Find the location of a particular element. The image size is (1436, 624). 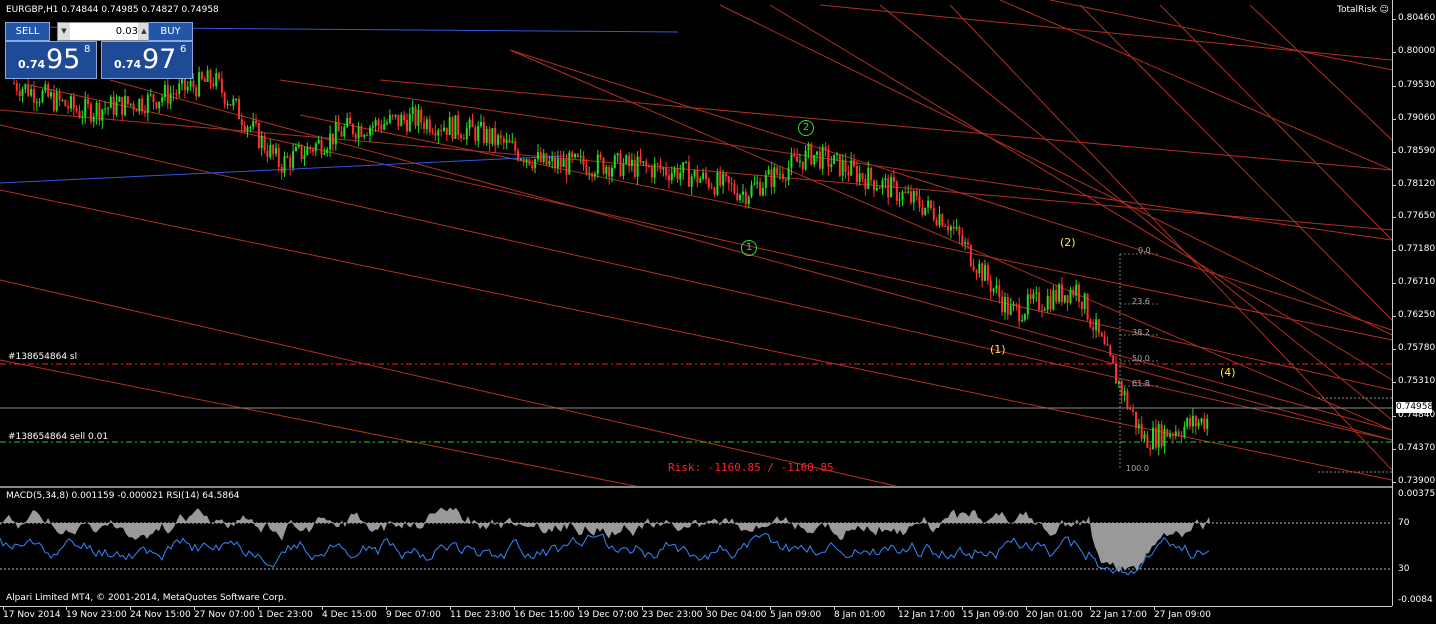

lot-size-input is located at coordinates (106, 31).